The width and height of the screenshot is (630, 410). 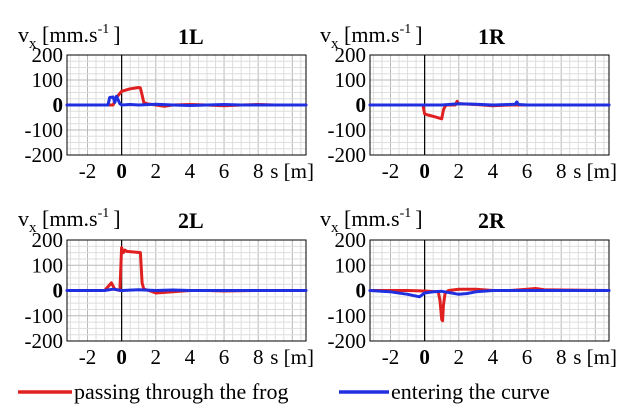 I want to click on legend-label: entering the curve, so click(x=470, y=391).